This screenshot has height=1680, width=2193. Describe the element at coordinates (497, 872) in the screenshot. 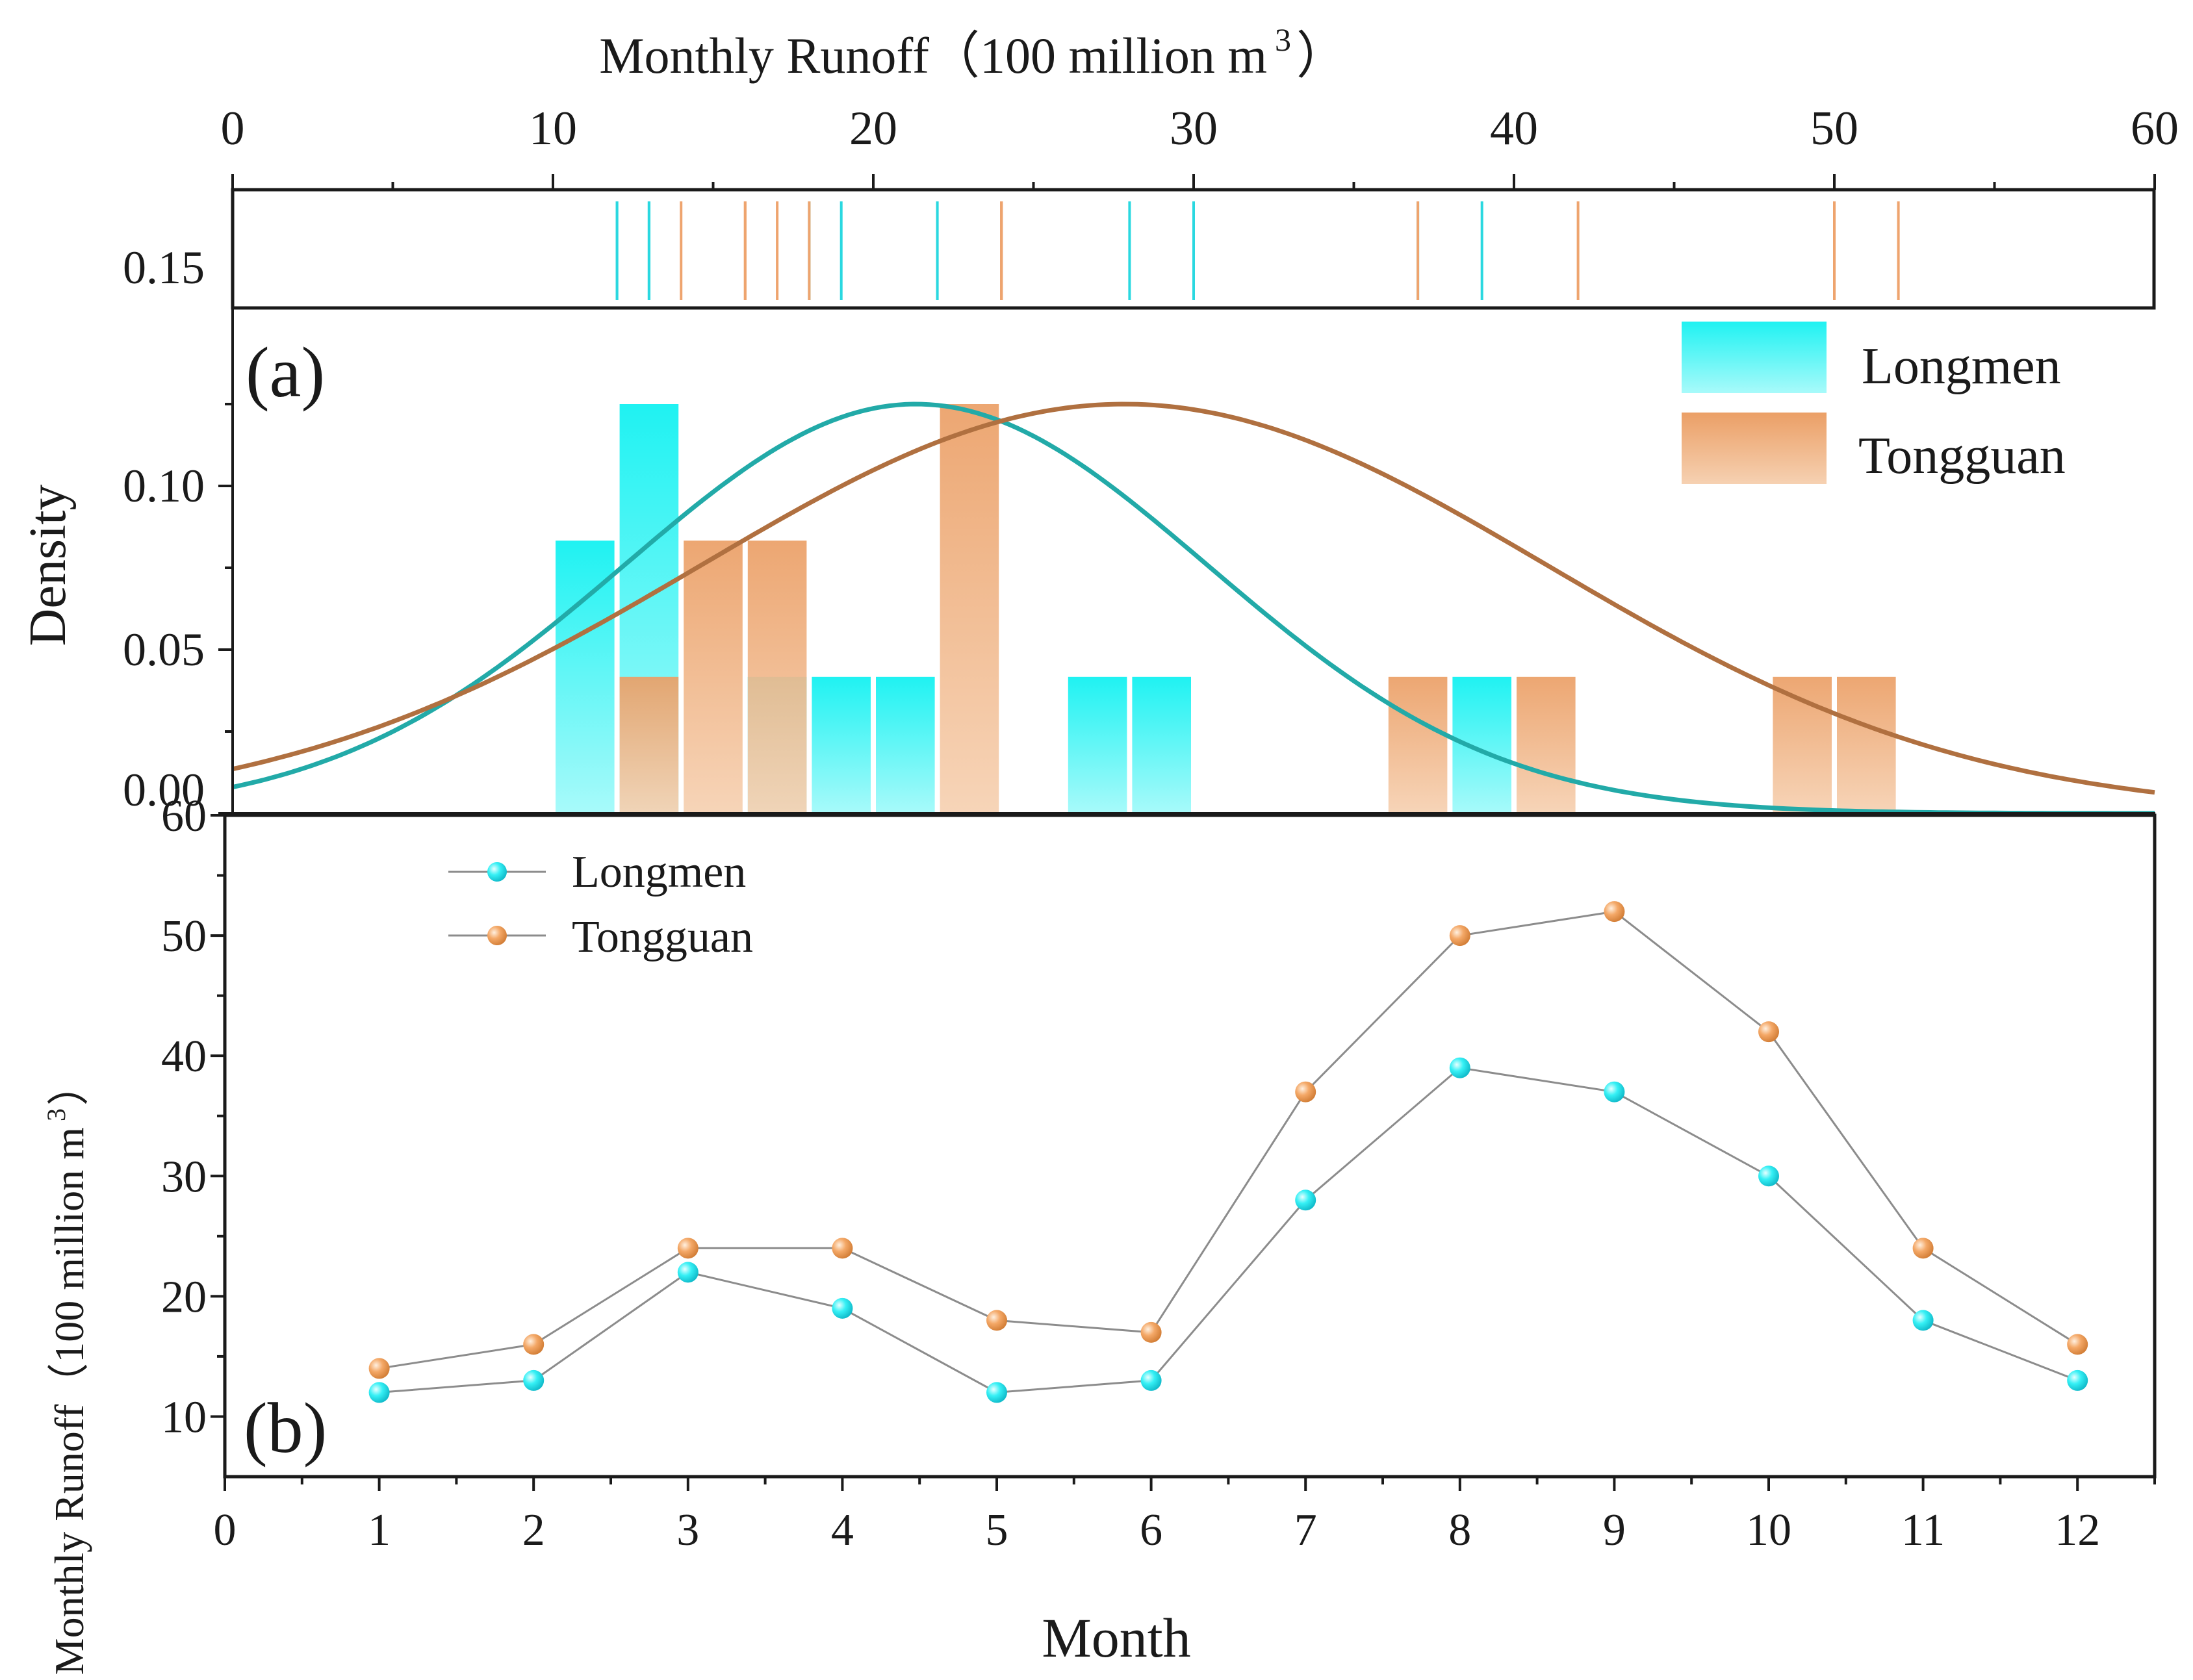

I see `legend-marker-longmen` at that location.